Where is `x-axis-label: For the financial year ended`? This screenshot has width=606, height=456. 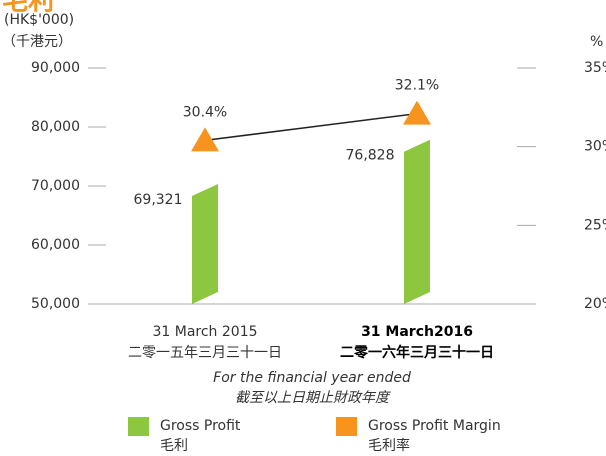
x-axis-label: For the financial year ended is located at coordinates (312, 378).